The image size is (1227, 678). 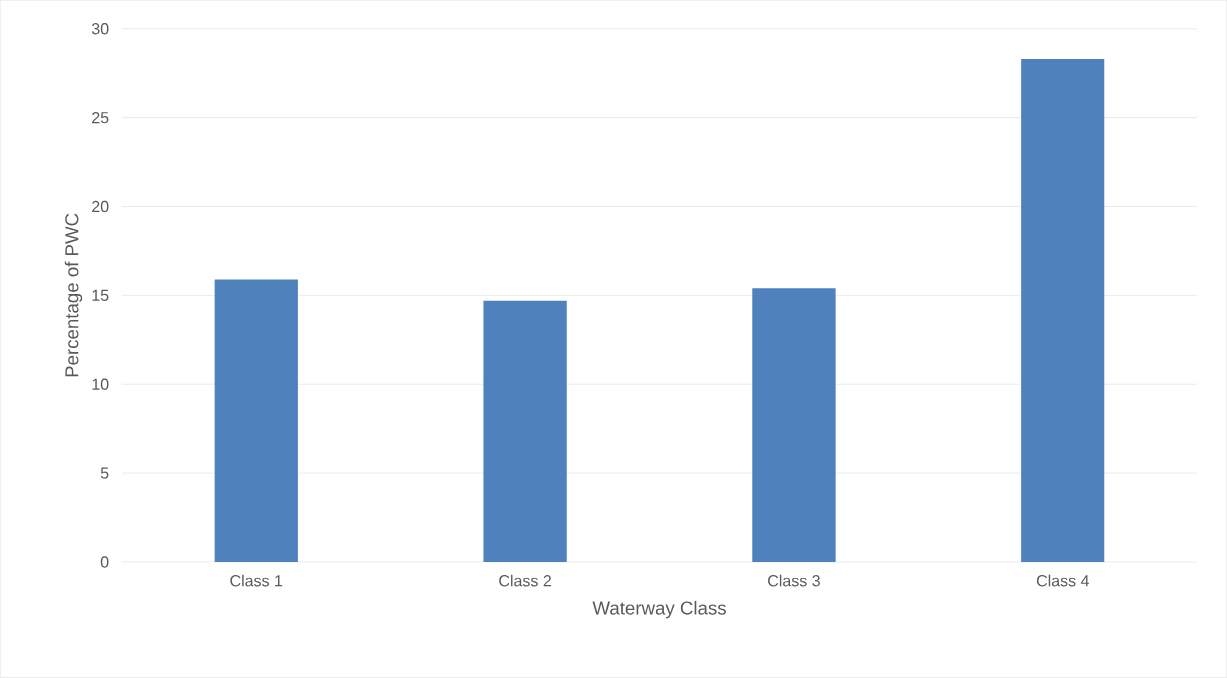 I want to click on y-tick-label: 20, so click(x=100, y=206).